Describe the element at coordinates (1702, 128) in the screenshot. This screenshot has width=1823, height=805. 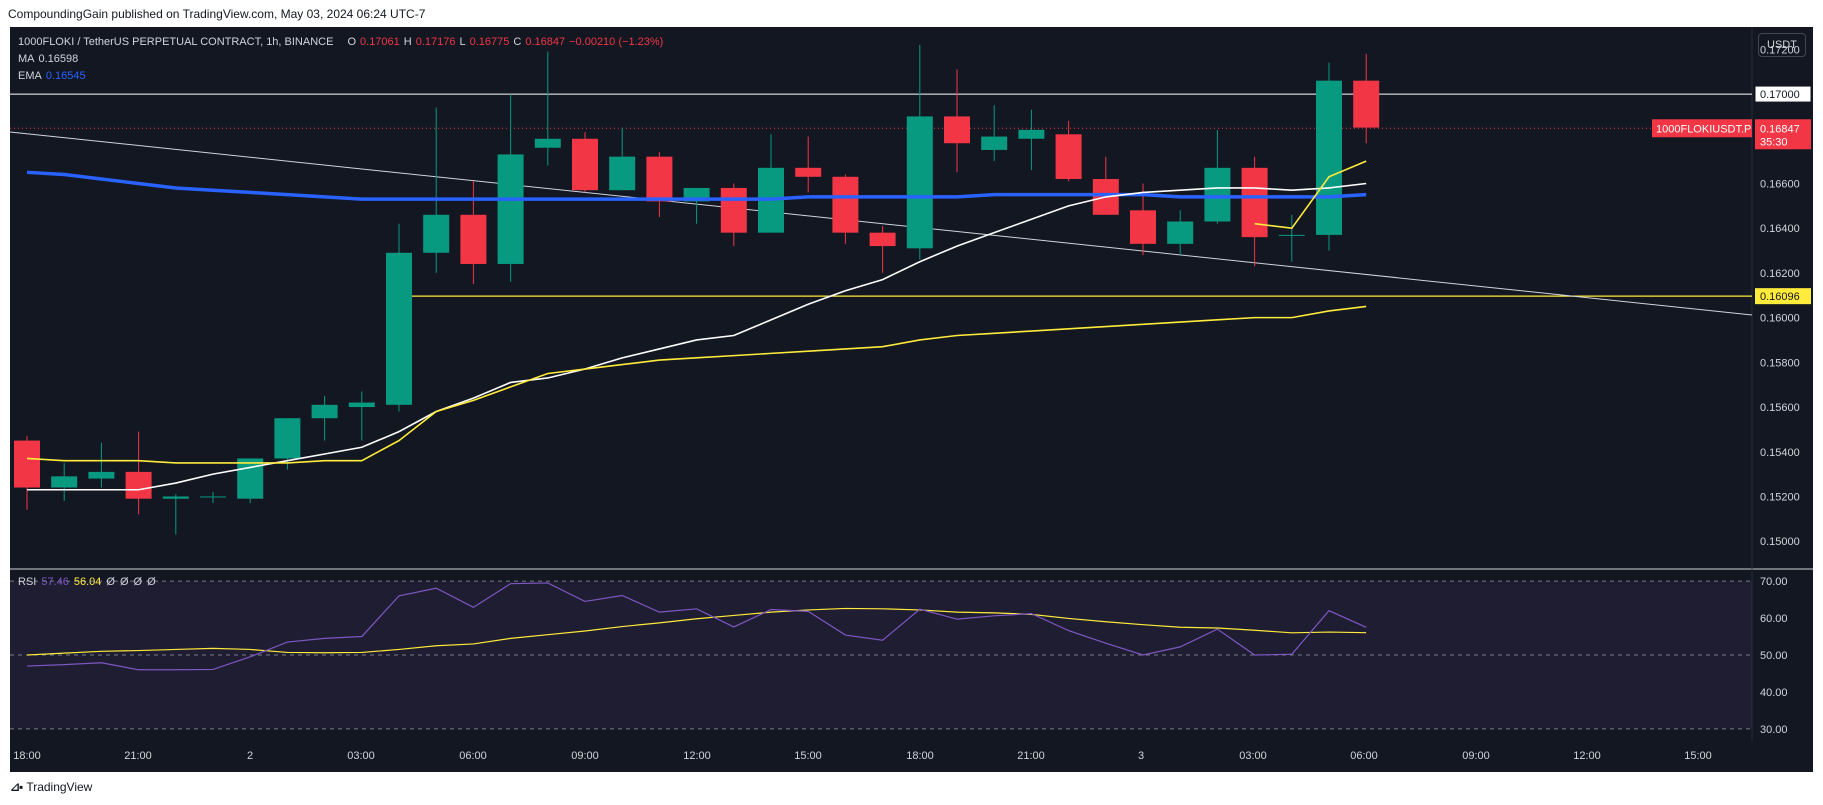
I see `last-price-symbol-tag` at that location.